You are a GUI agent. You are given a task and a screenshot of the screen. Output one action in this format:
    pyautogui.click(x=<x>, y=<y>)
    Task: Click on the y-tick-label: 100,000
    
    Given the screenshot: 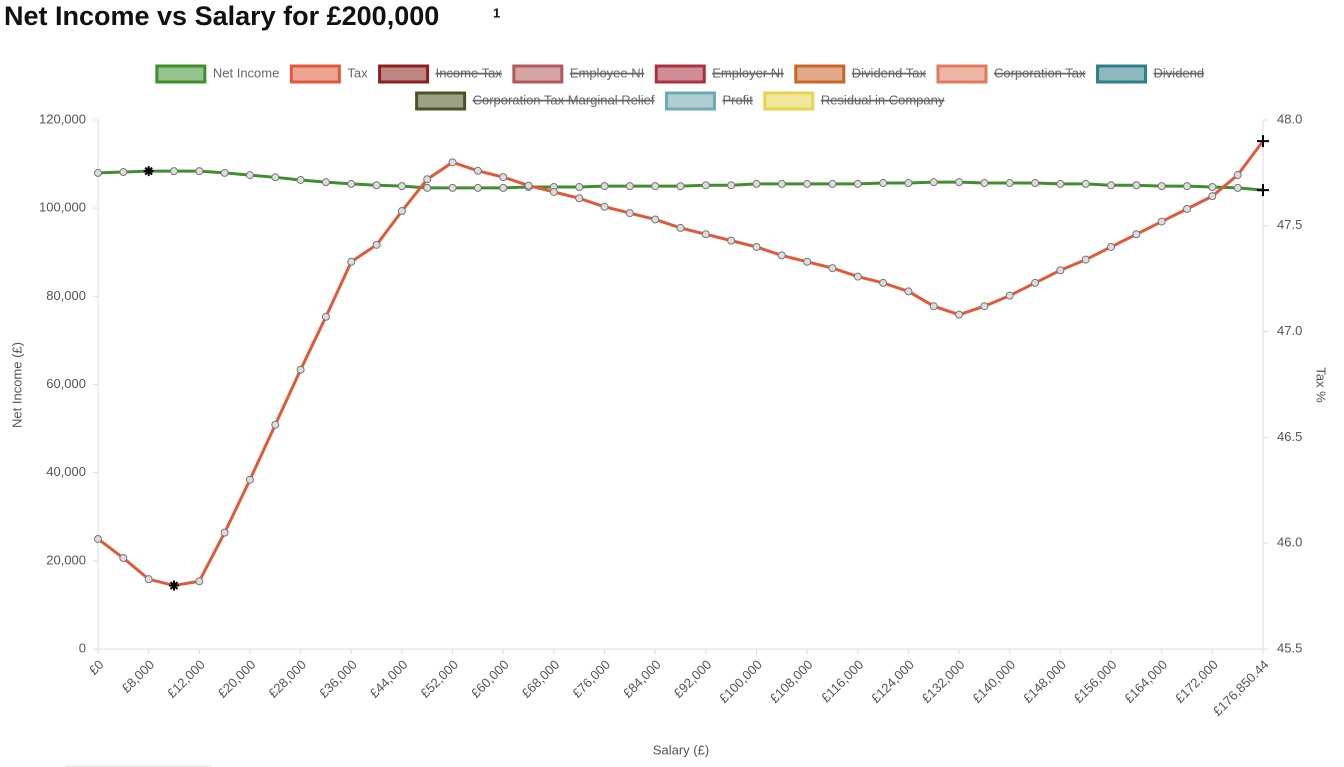 What is the action you would take?
    pyautogui.click(x=62, y=207)
    